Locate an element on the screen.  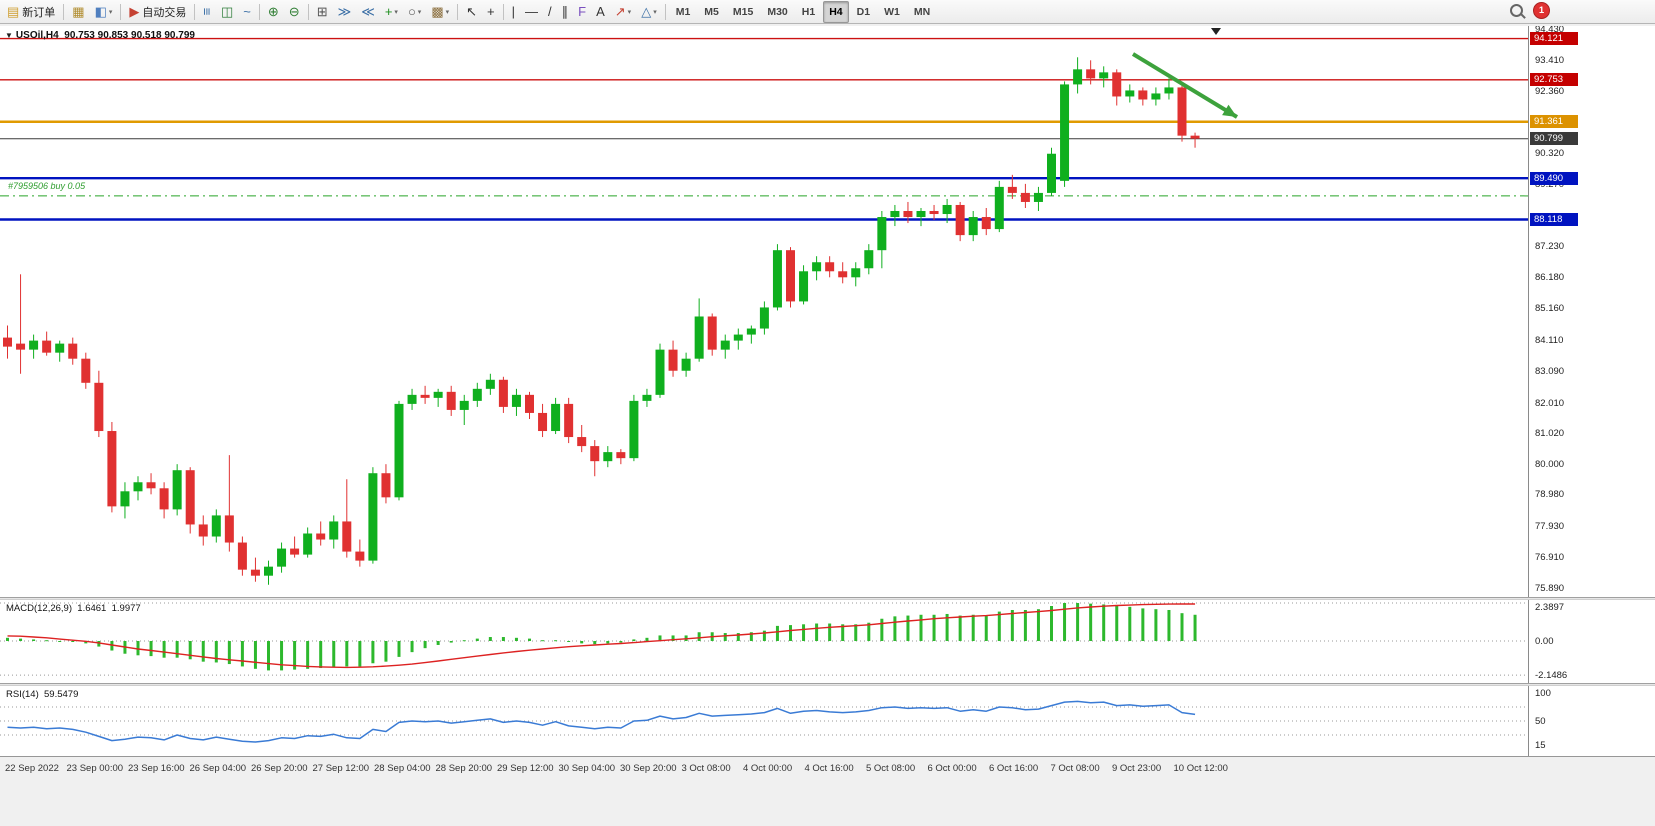
timeframe-m1-button: M1 is located at coordinates (683, 11).